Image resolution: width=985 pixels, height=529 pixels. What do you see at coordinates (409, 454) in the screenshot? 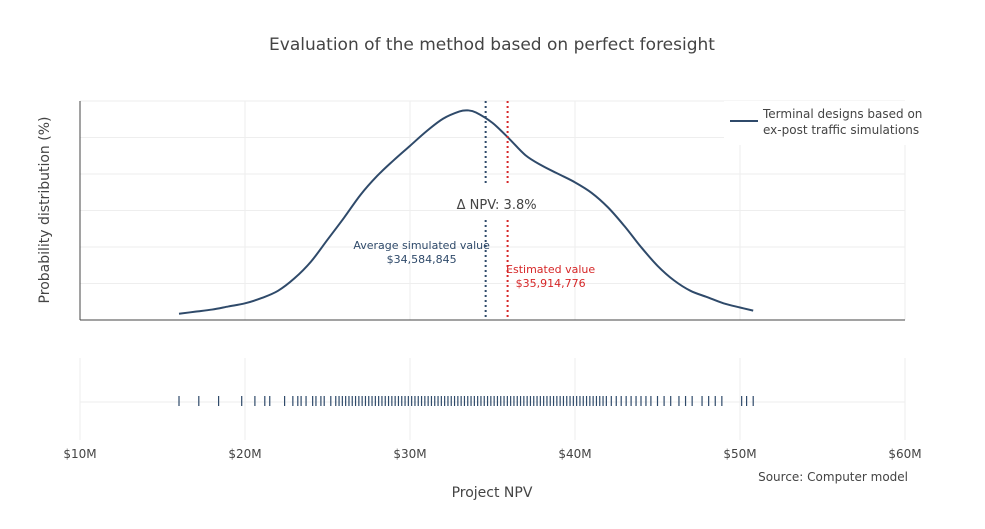
I see `x-tick-label: $30M` at bounding box center [409, 454].